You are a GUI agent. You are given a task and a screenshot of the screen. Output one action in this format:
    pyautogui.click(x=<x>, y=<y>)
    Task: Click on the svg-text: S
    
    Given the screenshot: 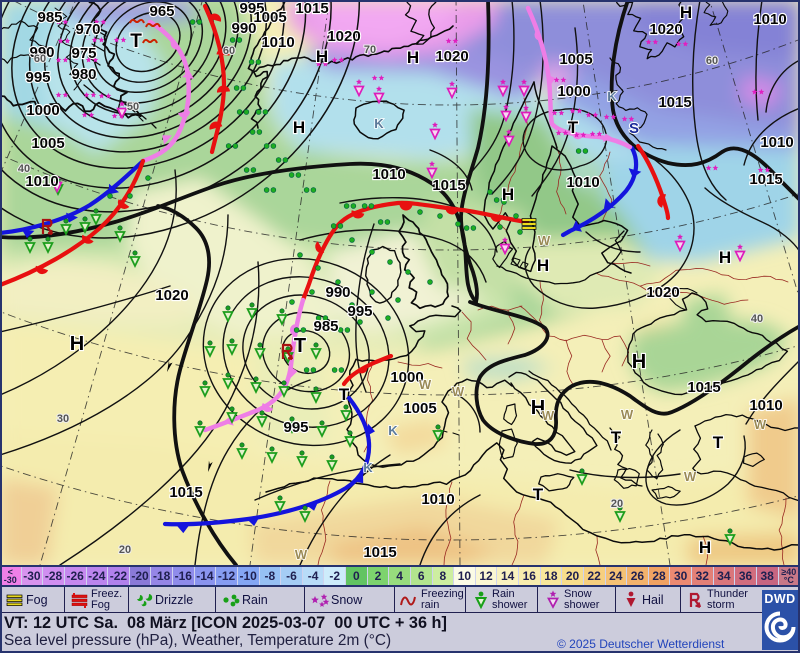 What is the action you would take?
    pyautogui.click(x=634, y=128)
    